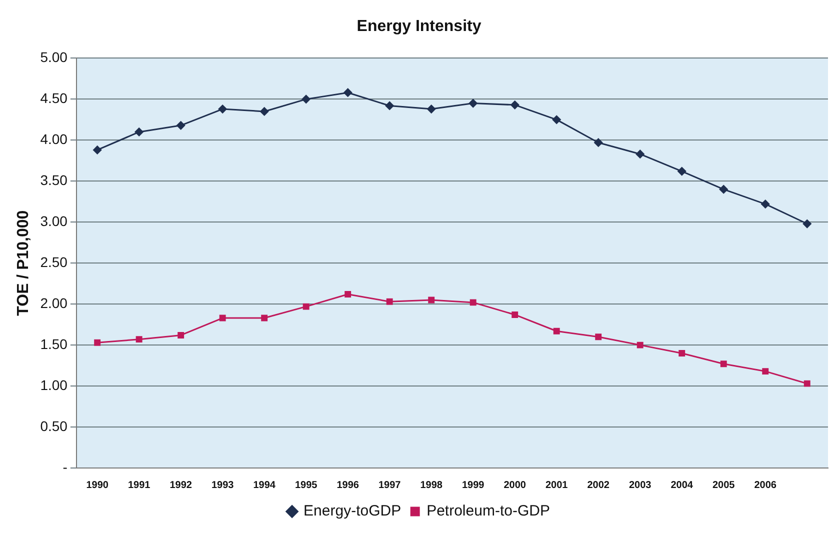  Describe the element at coordinates (515, 485) in the screenshot. I see `x-tick-label: 2000` at that location.